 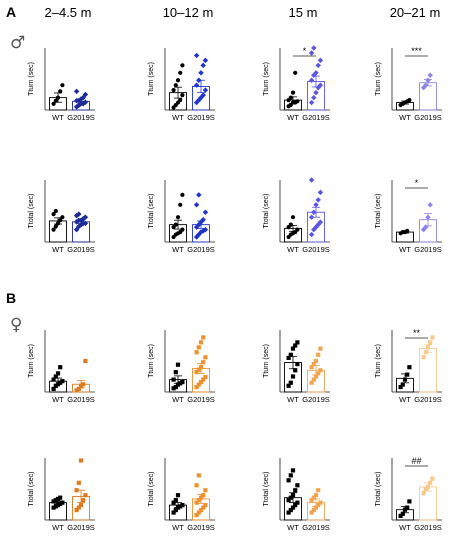 What do you see at coordinates (181, 85) in the screenshot?
I see `subplot: Tturn (sec) WT G2019S` at bounding box center [181, 85].